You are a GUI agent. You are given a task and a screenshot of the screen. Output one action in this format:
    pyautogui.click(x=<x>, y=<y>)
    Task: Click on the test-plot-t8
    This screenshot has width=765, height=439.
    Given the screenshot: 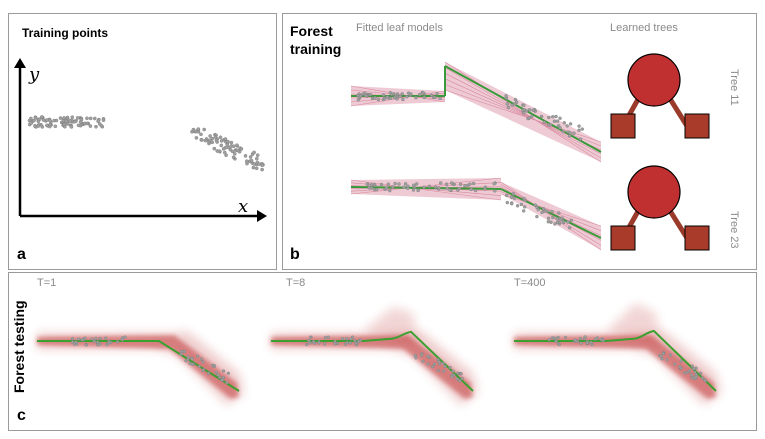 What is the action you would take?
    pyautogui.click(x=374, y=356)
    